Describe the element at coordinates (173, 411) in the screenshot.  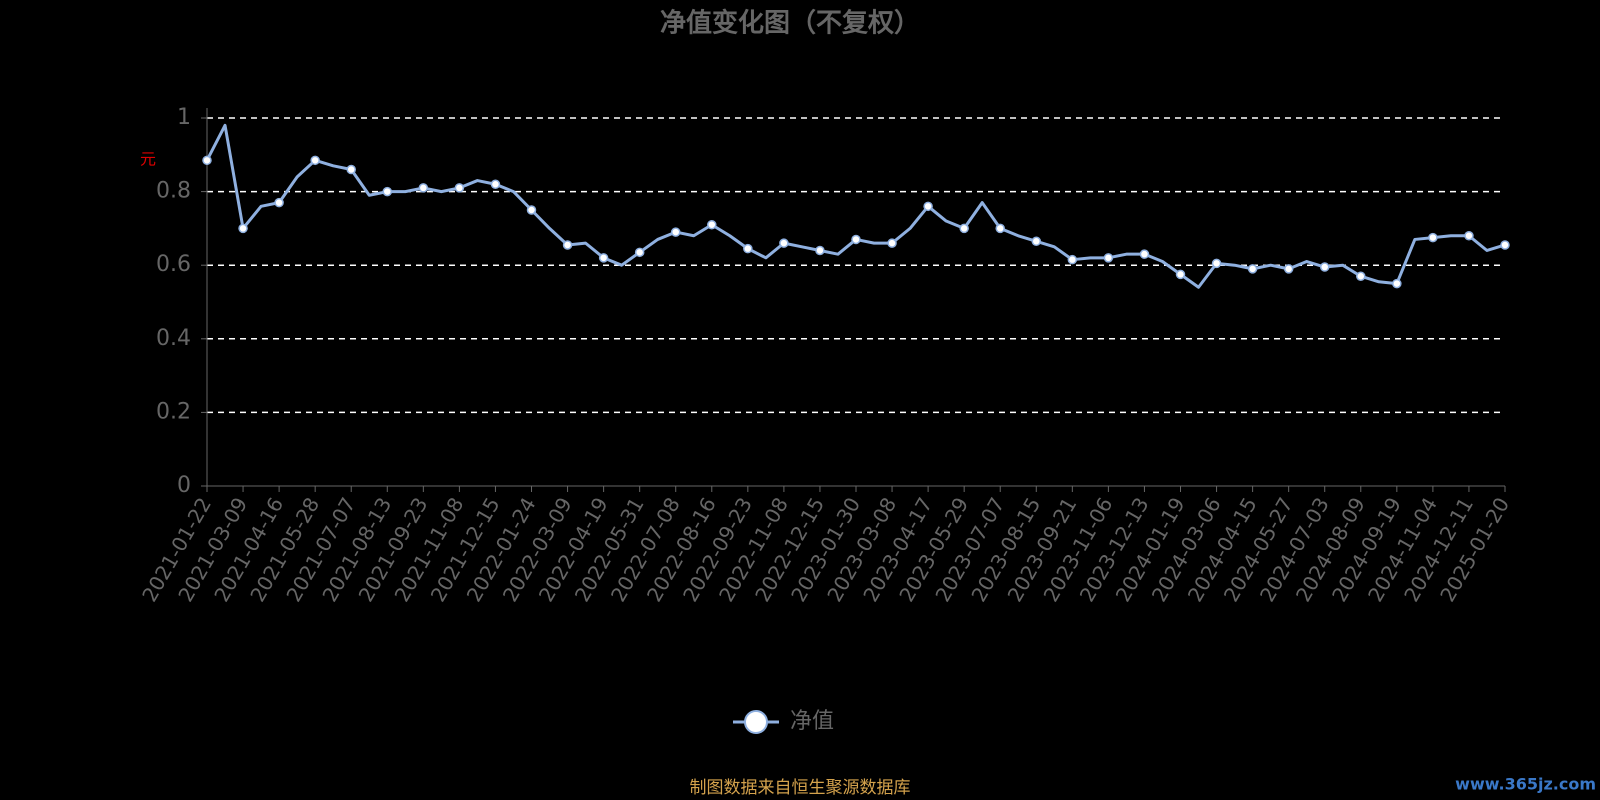
I see `y-tick-label: 0.2` at that location.